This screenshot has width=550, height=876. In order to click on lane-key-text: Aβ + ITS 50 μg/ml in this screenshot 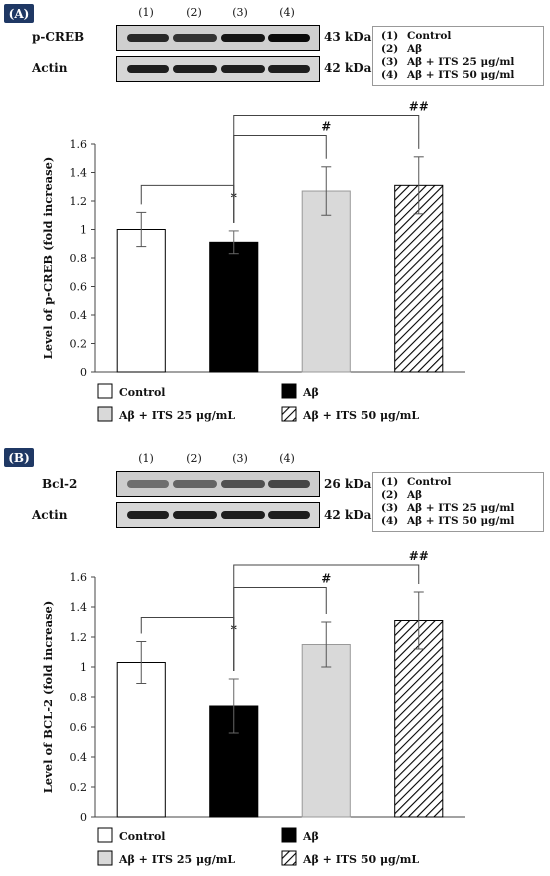, I will do `click(461, 521)`.